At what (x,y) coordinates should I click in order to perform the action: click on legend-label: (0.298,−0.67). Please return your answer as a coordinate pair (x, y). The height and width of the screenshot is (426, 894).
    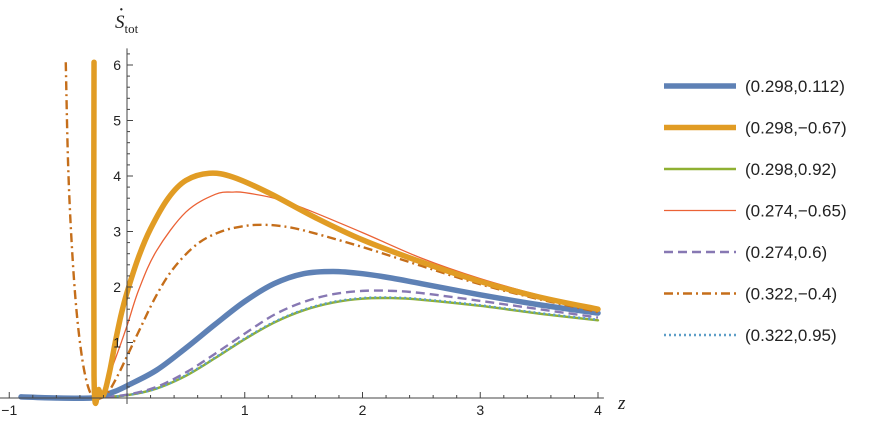
    Looking at the image, I should click on (796, 128).